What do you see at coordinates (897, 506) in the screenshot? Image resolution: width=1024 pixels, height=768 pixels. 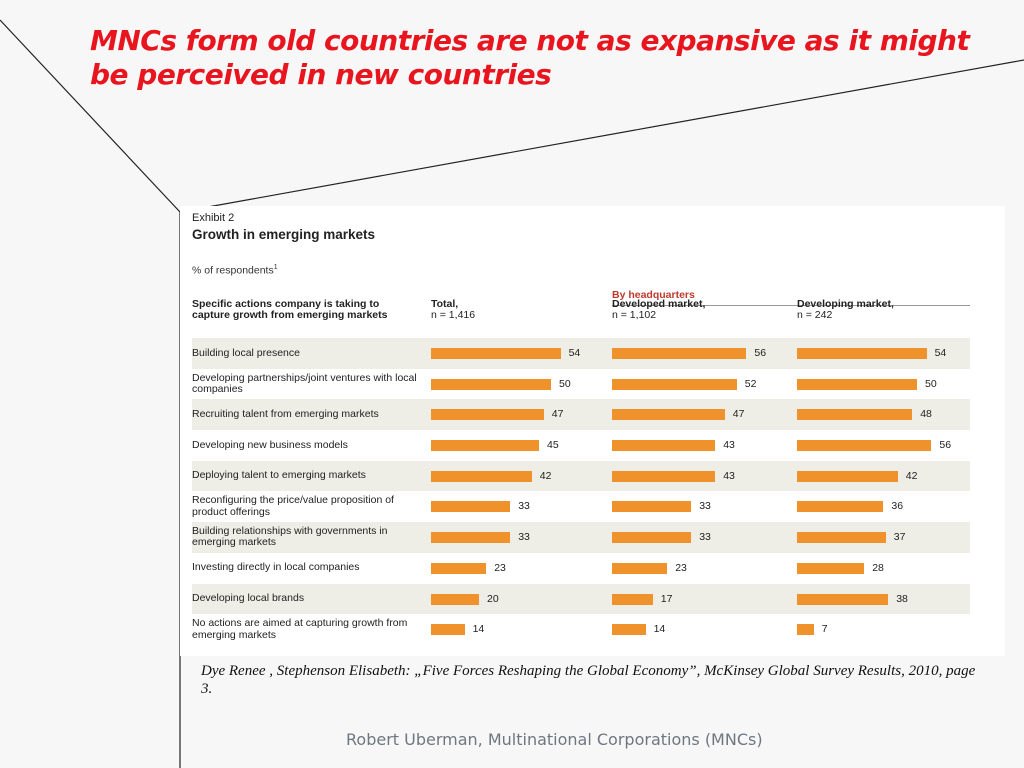 I see `data-label-developing: 36` at bounding box center [897, 506].